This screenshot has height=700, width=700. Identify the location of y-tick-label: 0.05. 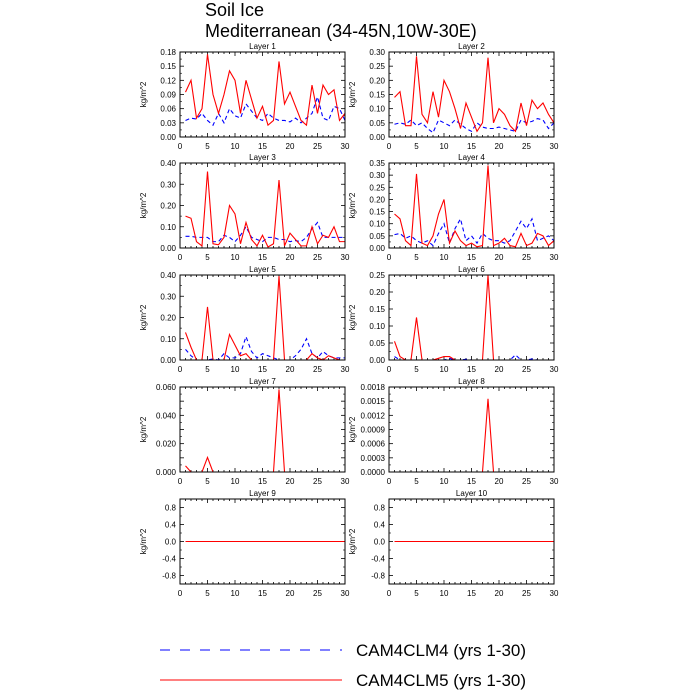
(377, 343).